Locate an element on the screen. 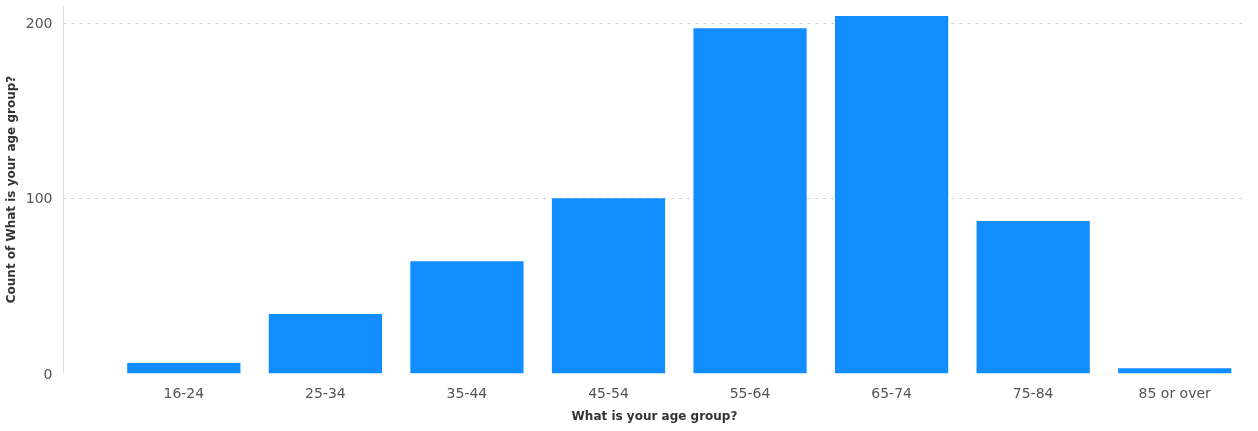  x-axis-title: What is your age group? is located at coordinates (654, 415).